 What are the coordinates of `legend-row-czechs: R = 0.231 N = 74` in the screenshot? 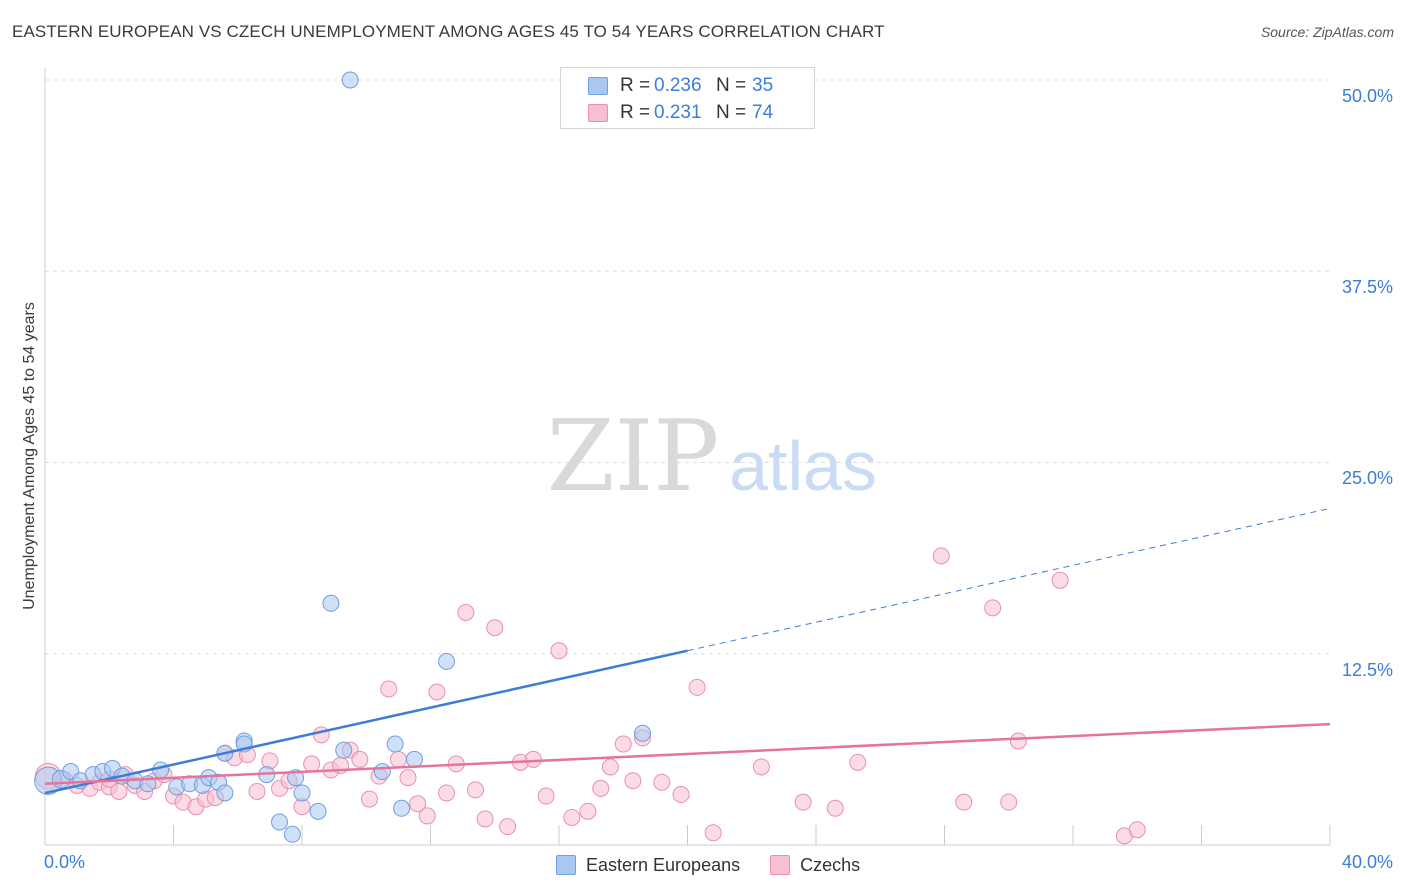 It's located at (680, 113).